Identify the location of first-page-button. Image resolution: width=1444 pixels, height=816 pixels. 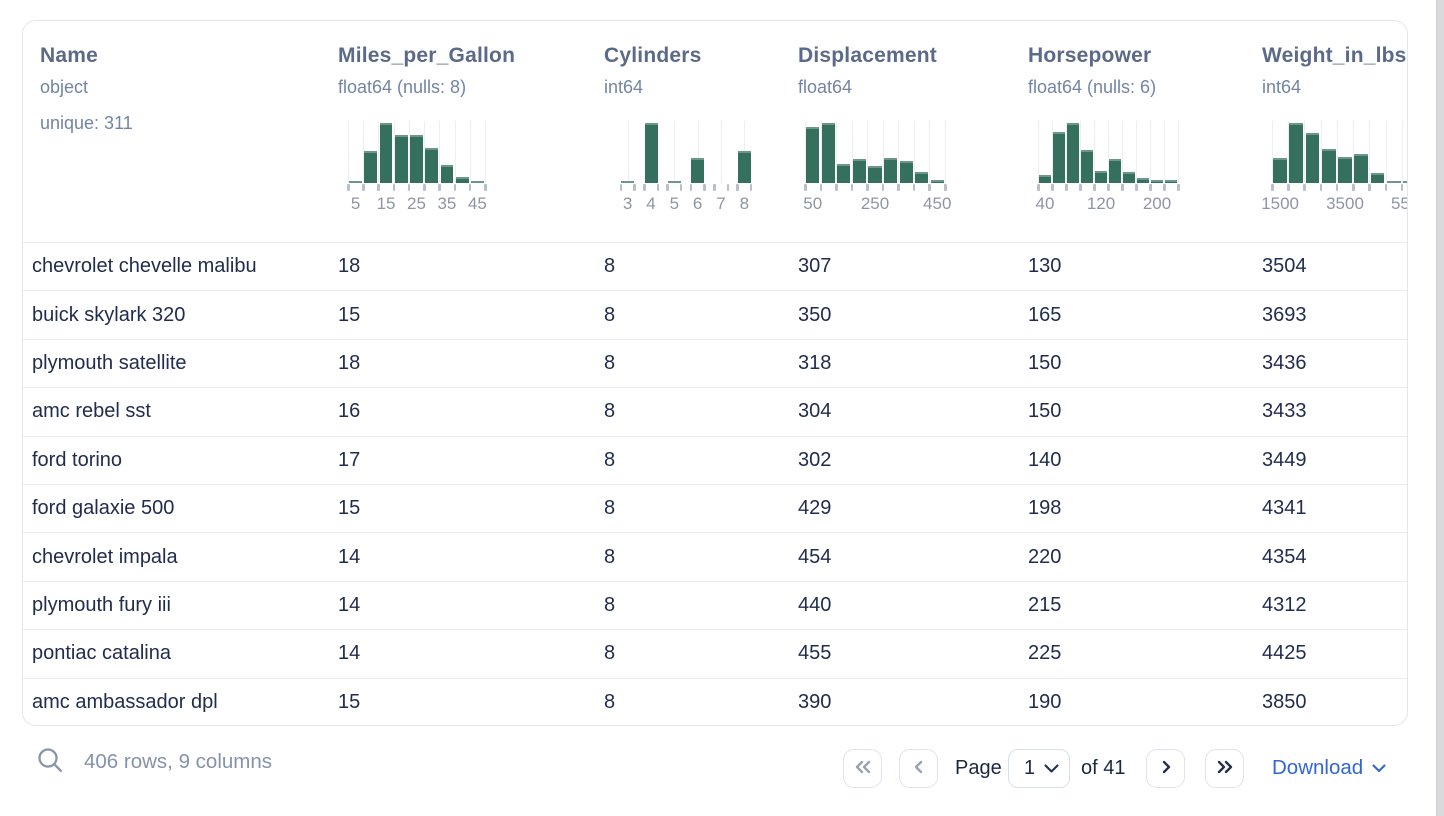
(862, 768).